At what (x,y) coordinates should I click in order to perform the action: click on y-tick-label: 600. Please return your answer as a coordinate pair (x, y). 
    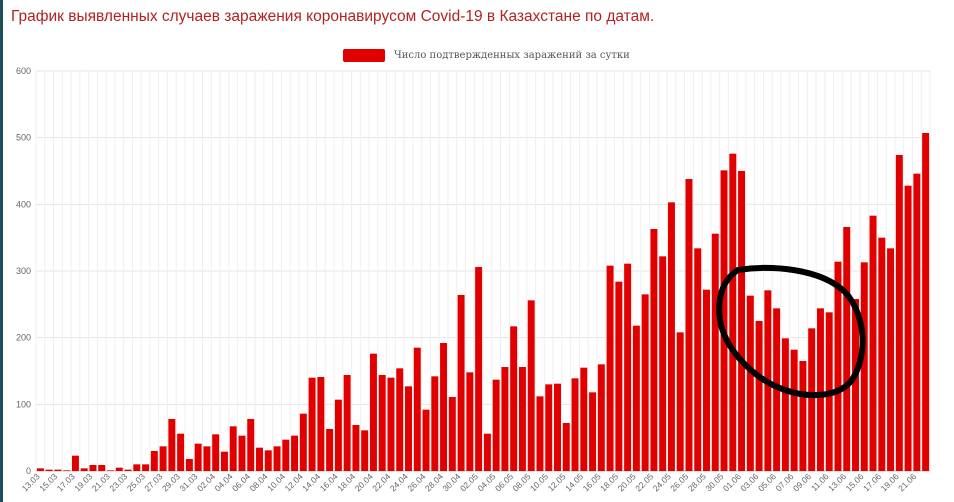
    Looking at the image, I should click on (23, 71).